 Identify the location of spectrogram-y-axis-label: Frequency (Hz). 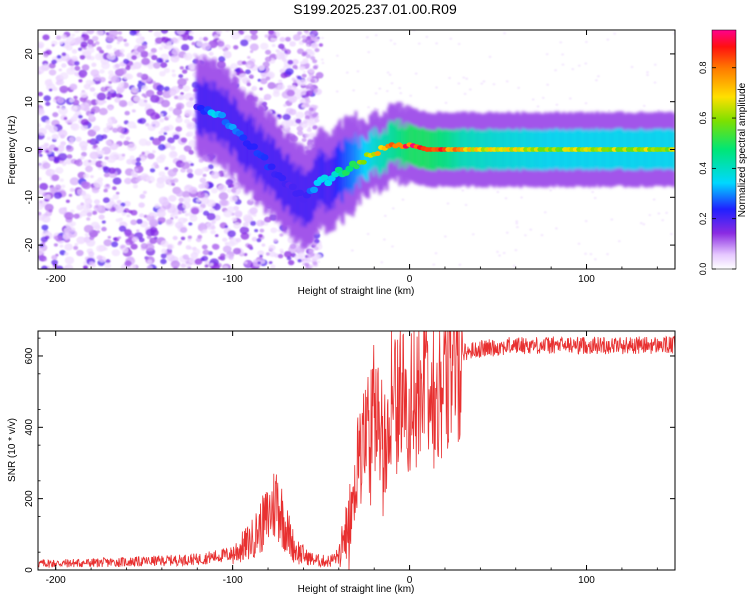
(12, 150).